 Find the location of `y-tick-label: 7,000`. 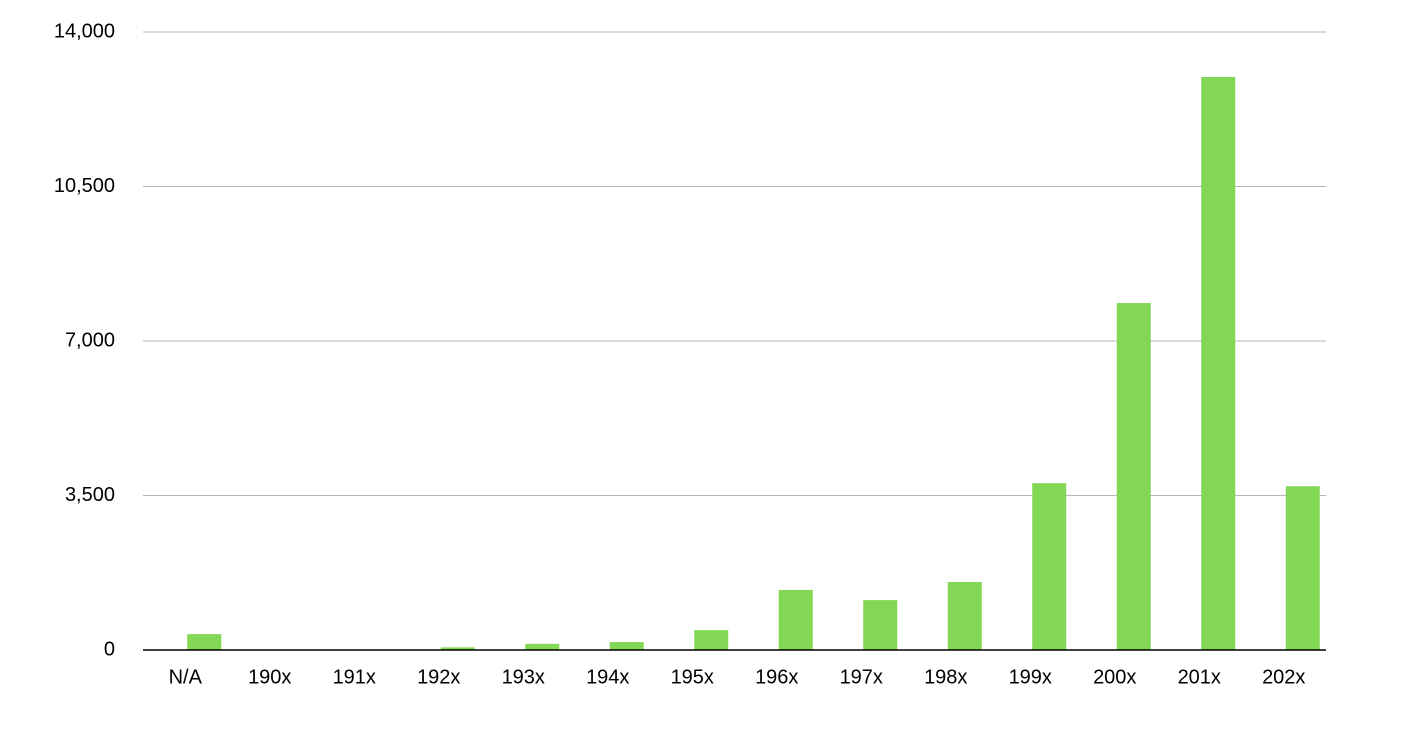

y-tick-label: 7,000 is located at coordinates (90, 340).